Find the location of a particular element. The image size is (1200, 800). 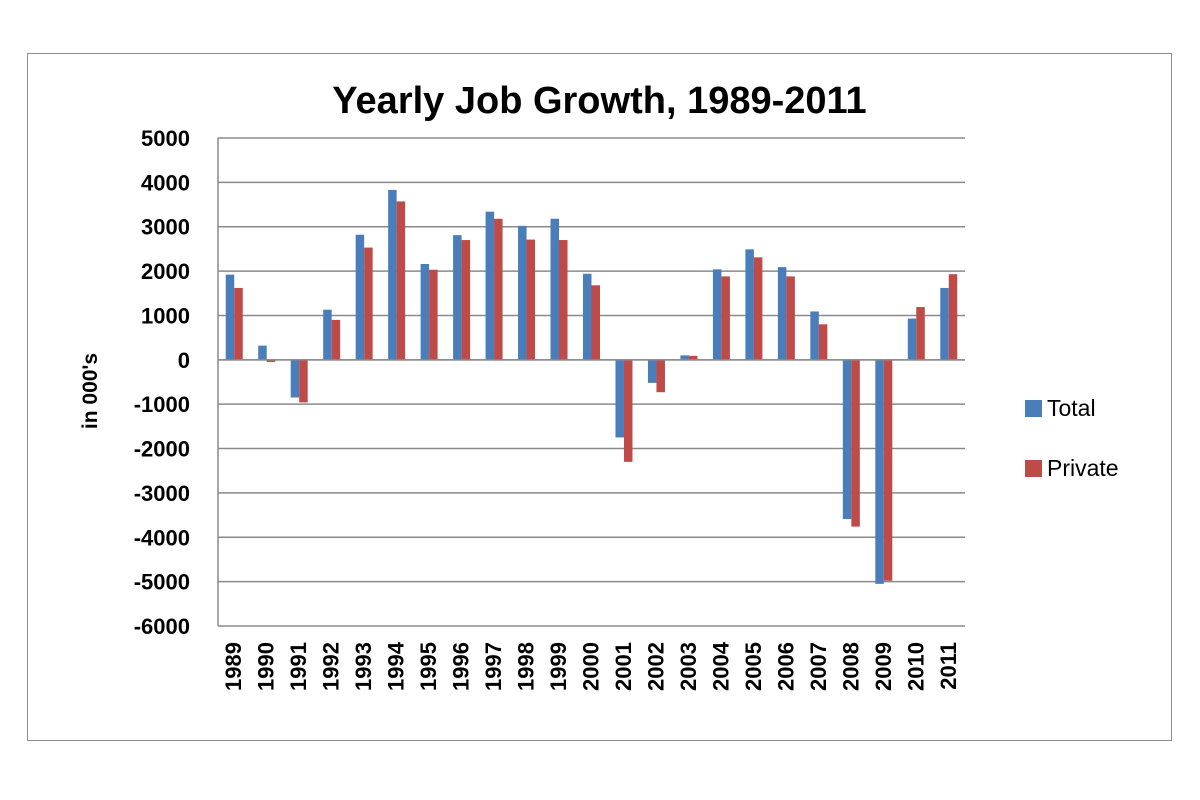

y-tick-label: 1000 is located at coordinates (165, 315).